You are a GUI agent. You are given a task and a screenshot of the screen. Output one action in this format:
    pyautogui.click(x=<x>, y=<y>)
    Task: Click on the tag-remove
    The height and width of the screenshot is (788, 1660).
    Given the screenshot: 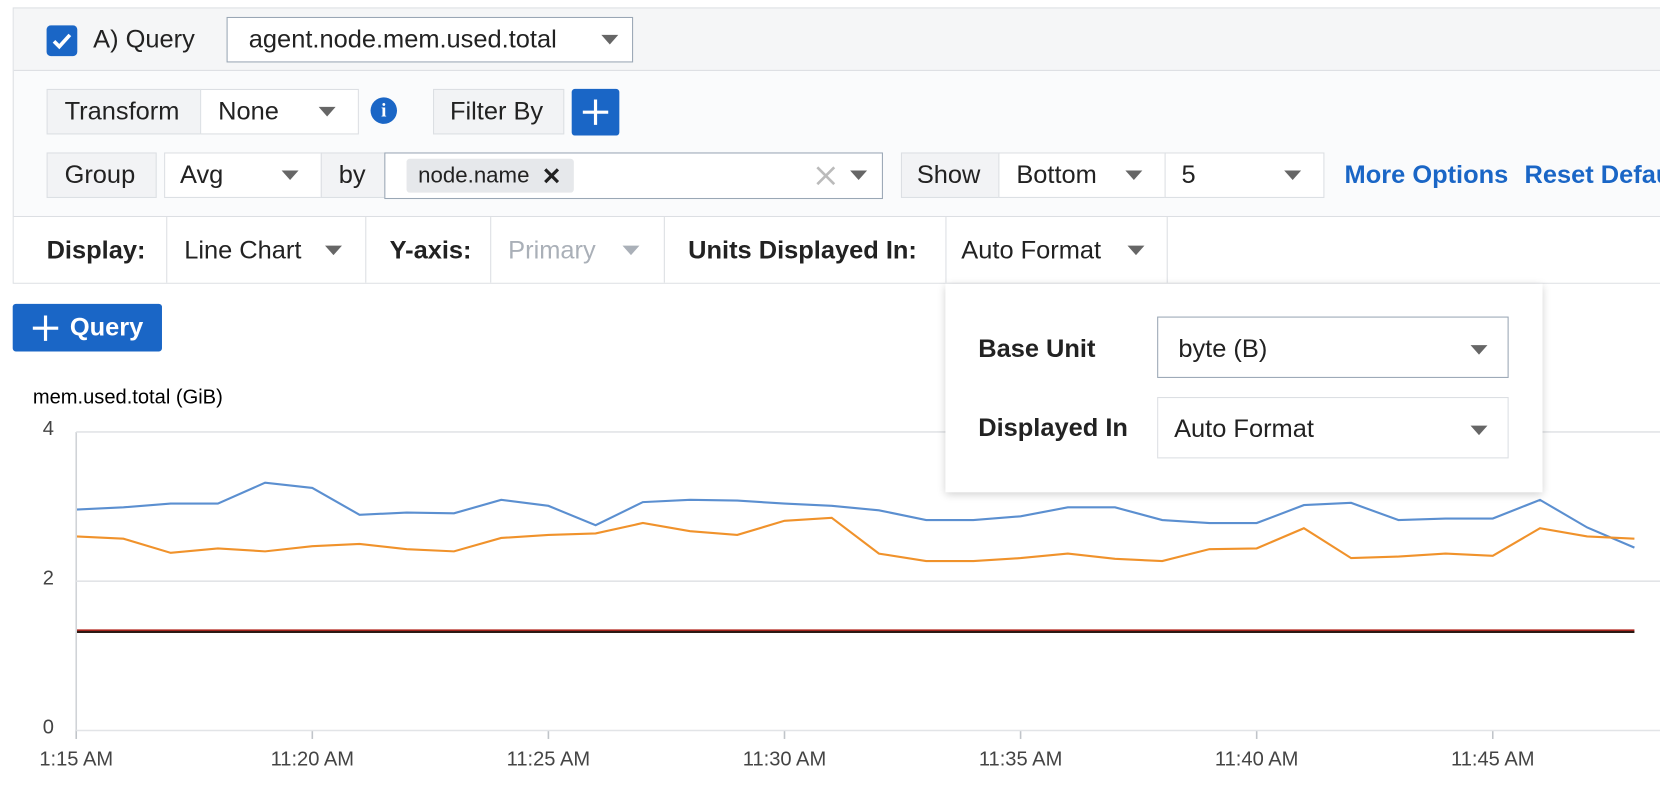 What is the action you would take?
    pyautogui.click(x=551, y=175)
    